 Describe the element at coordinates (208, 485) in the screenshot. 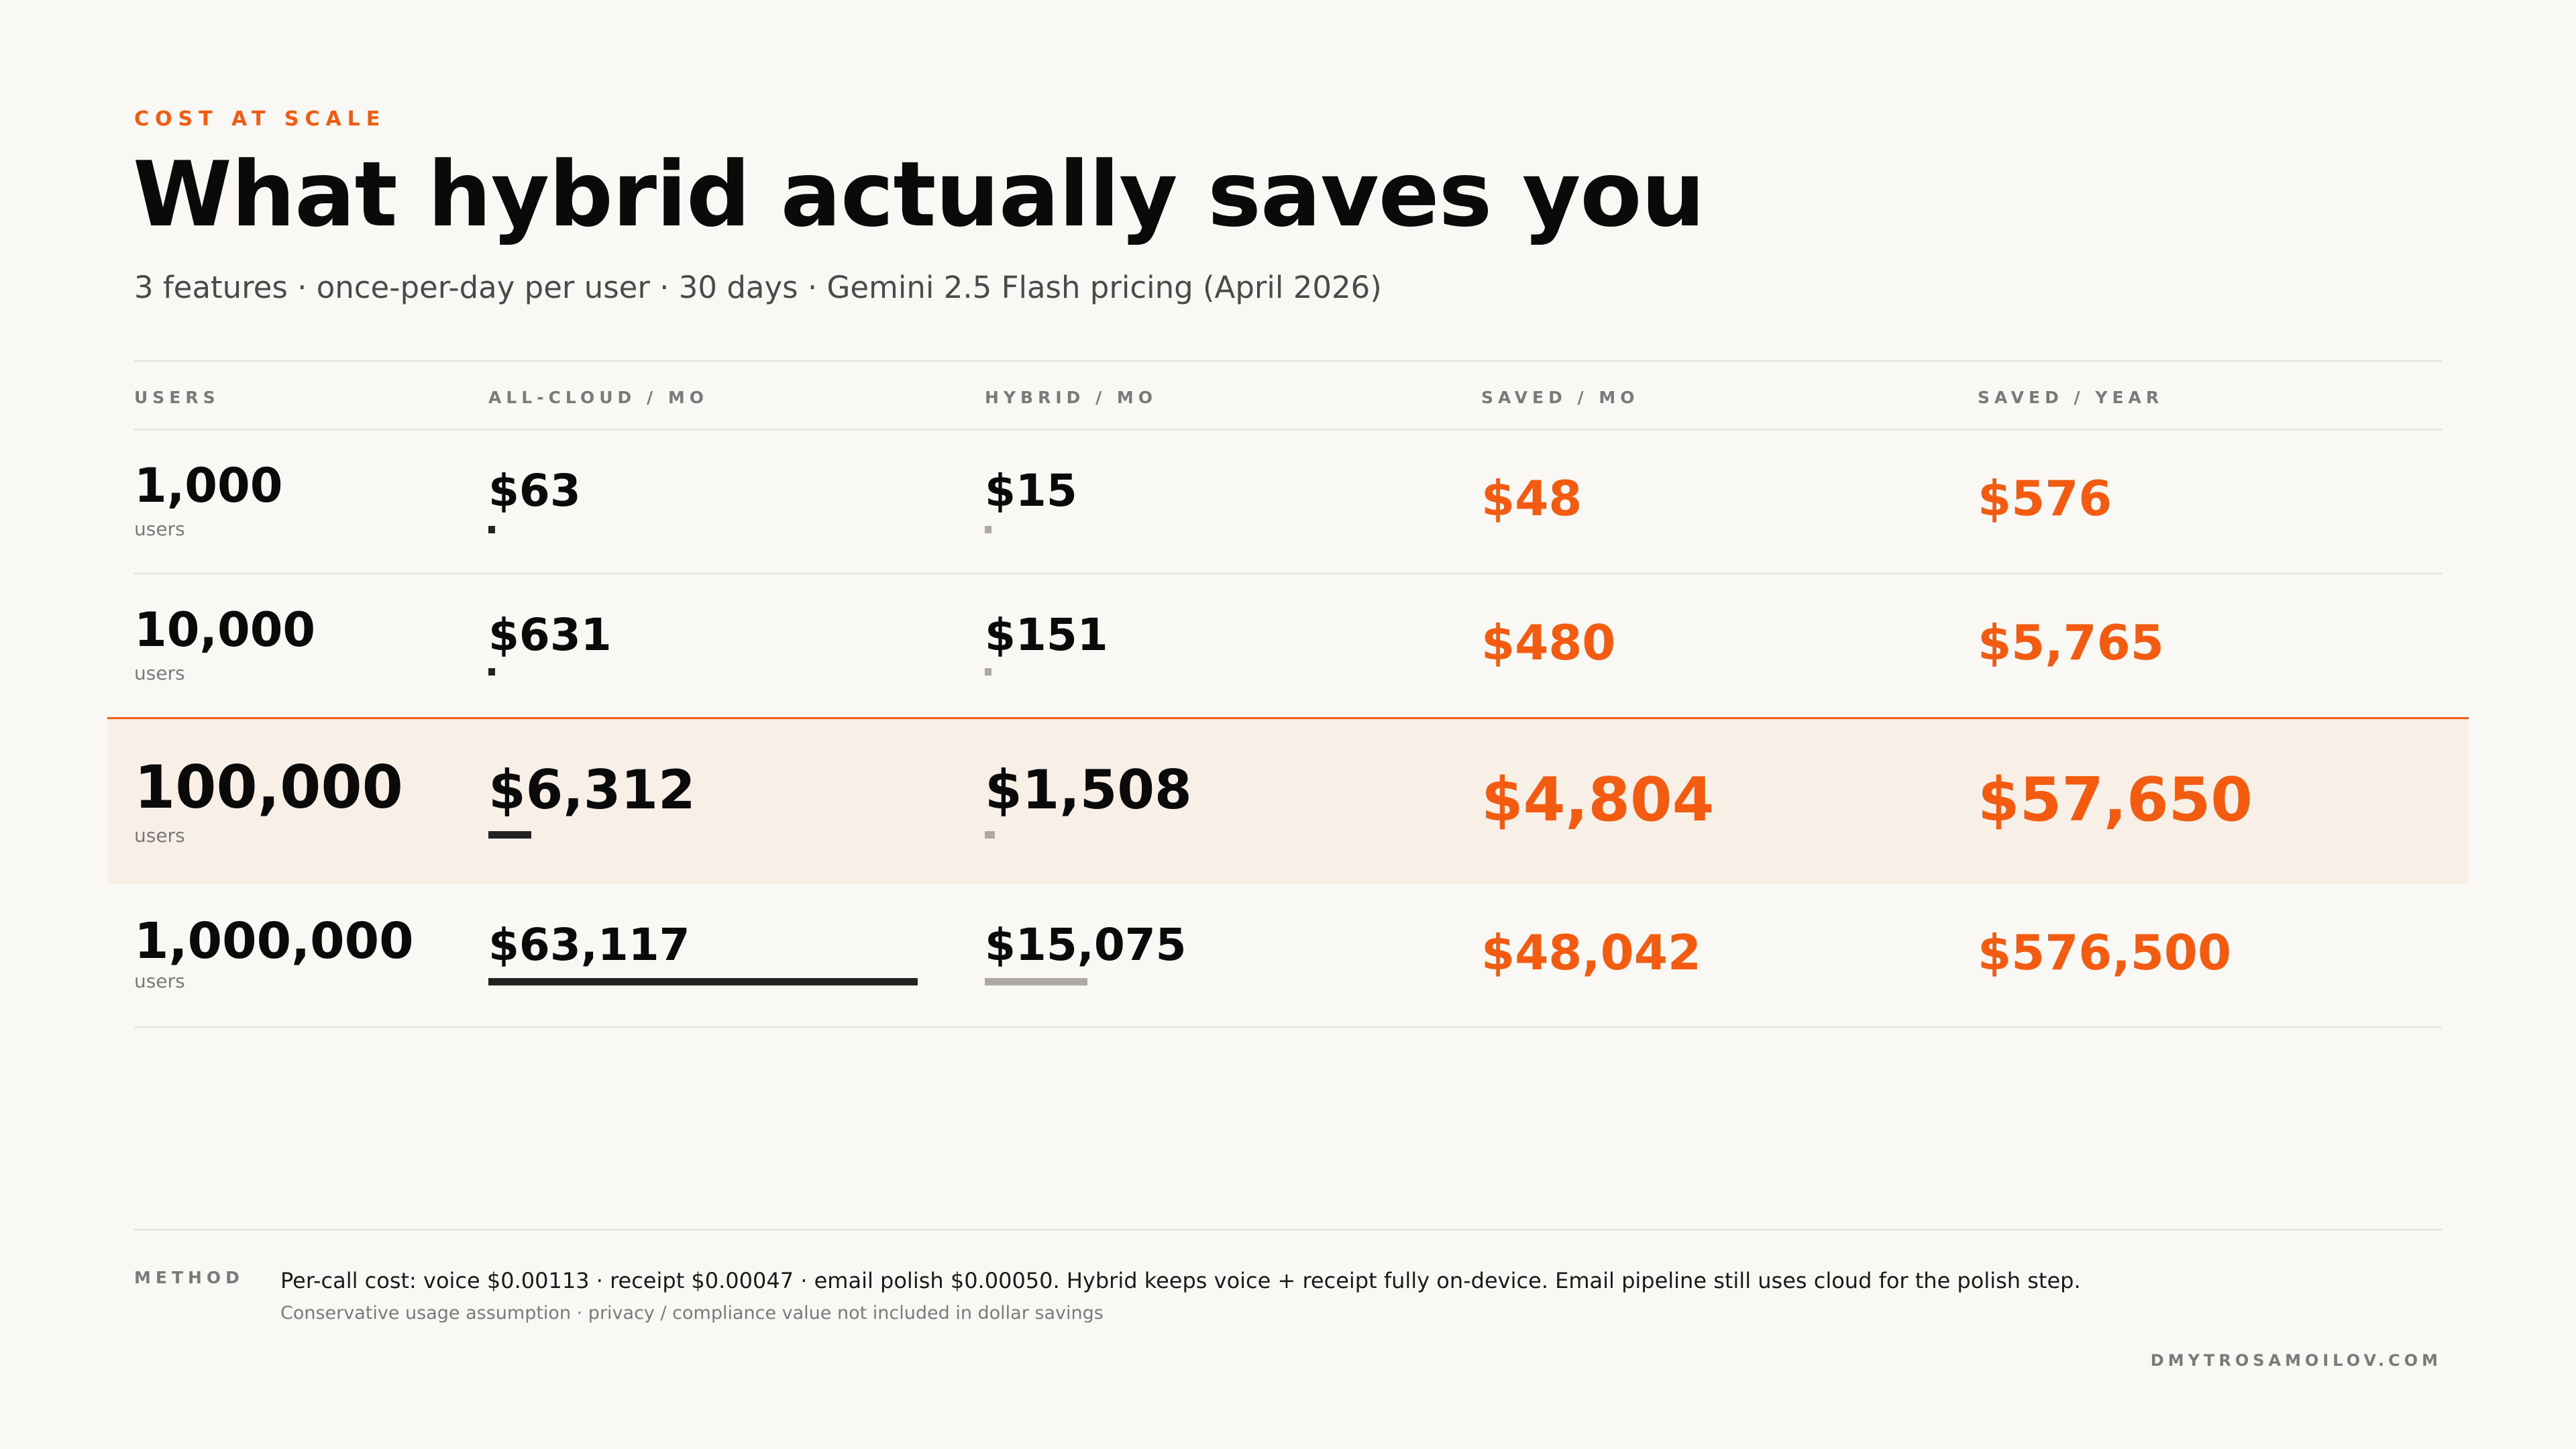

I see `users-count: 1,000` at that location.